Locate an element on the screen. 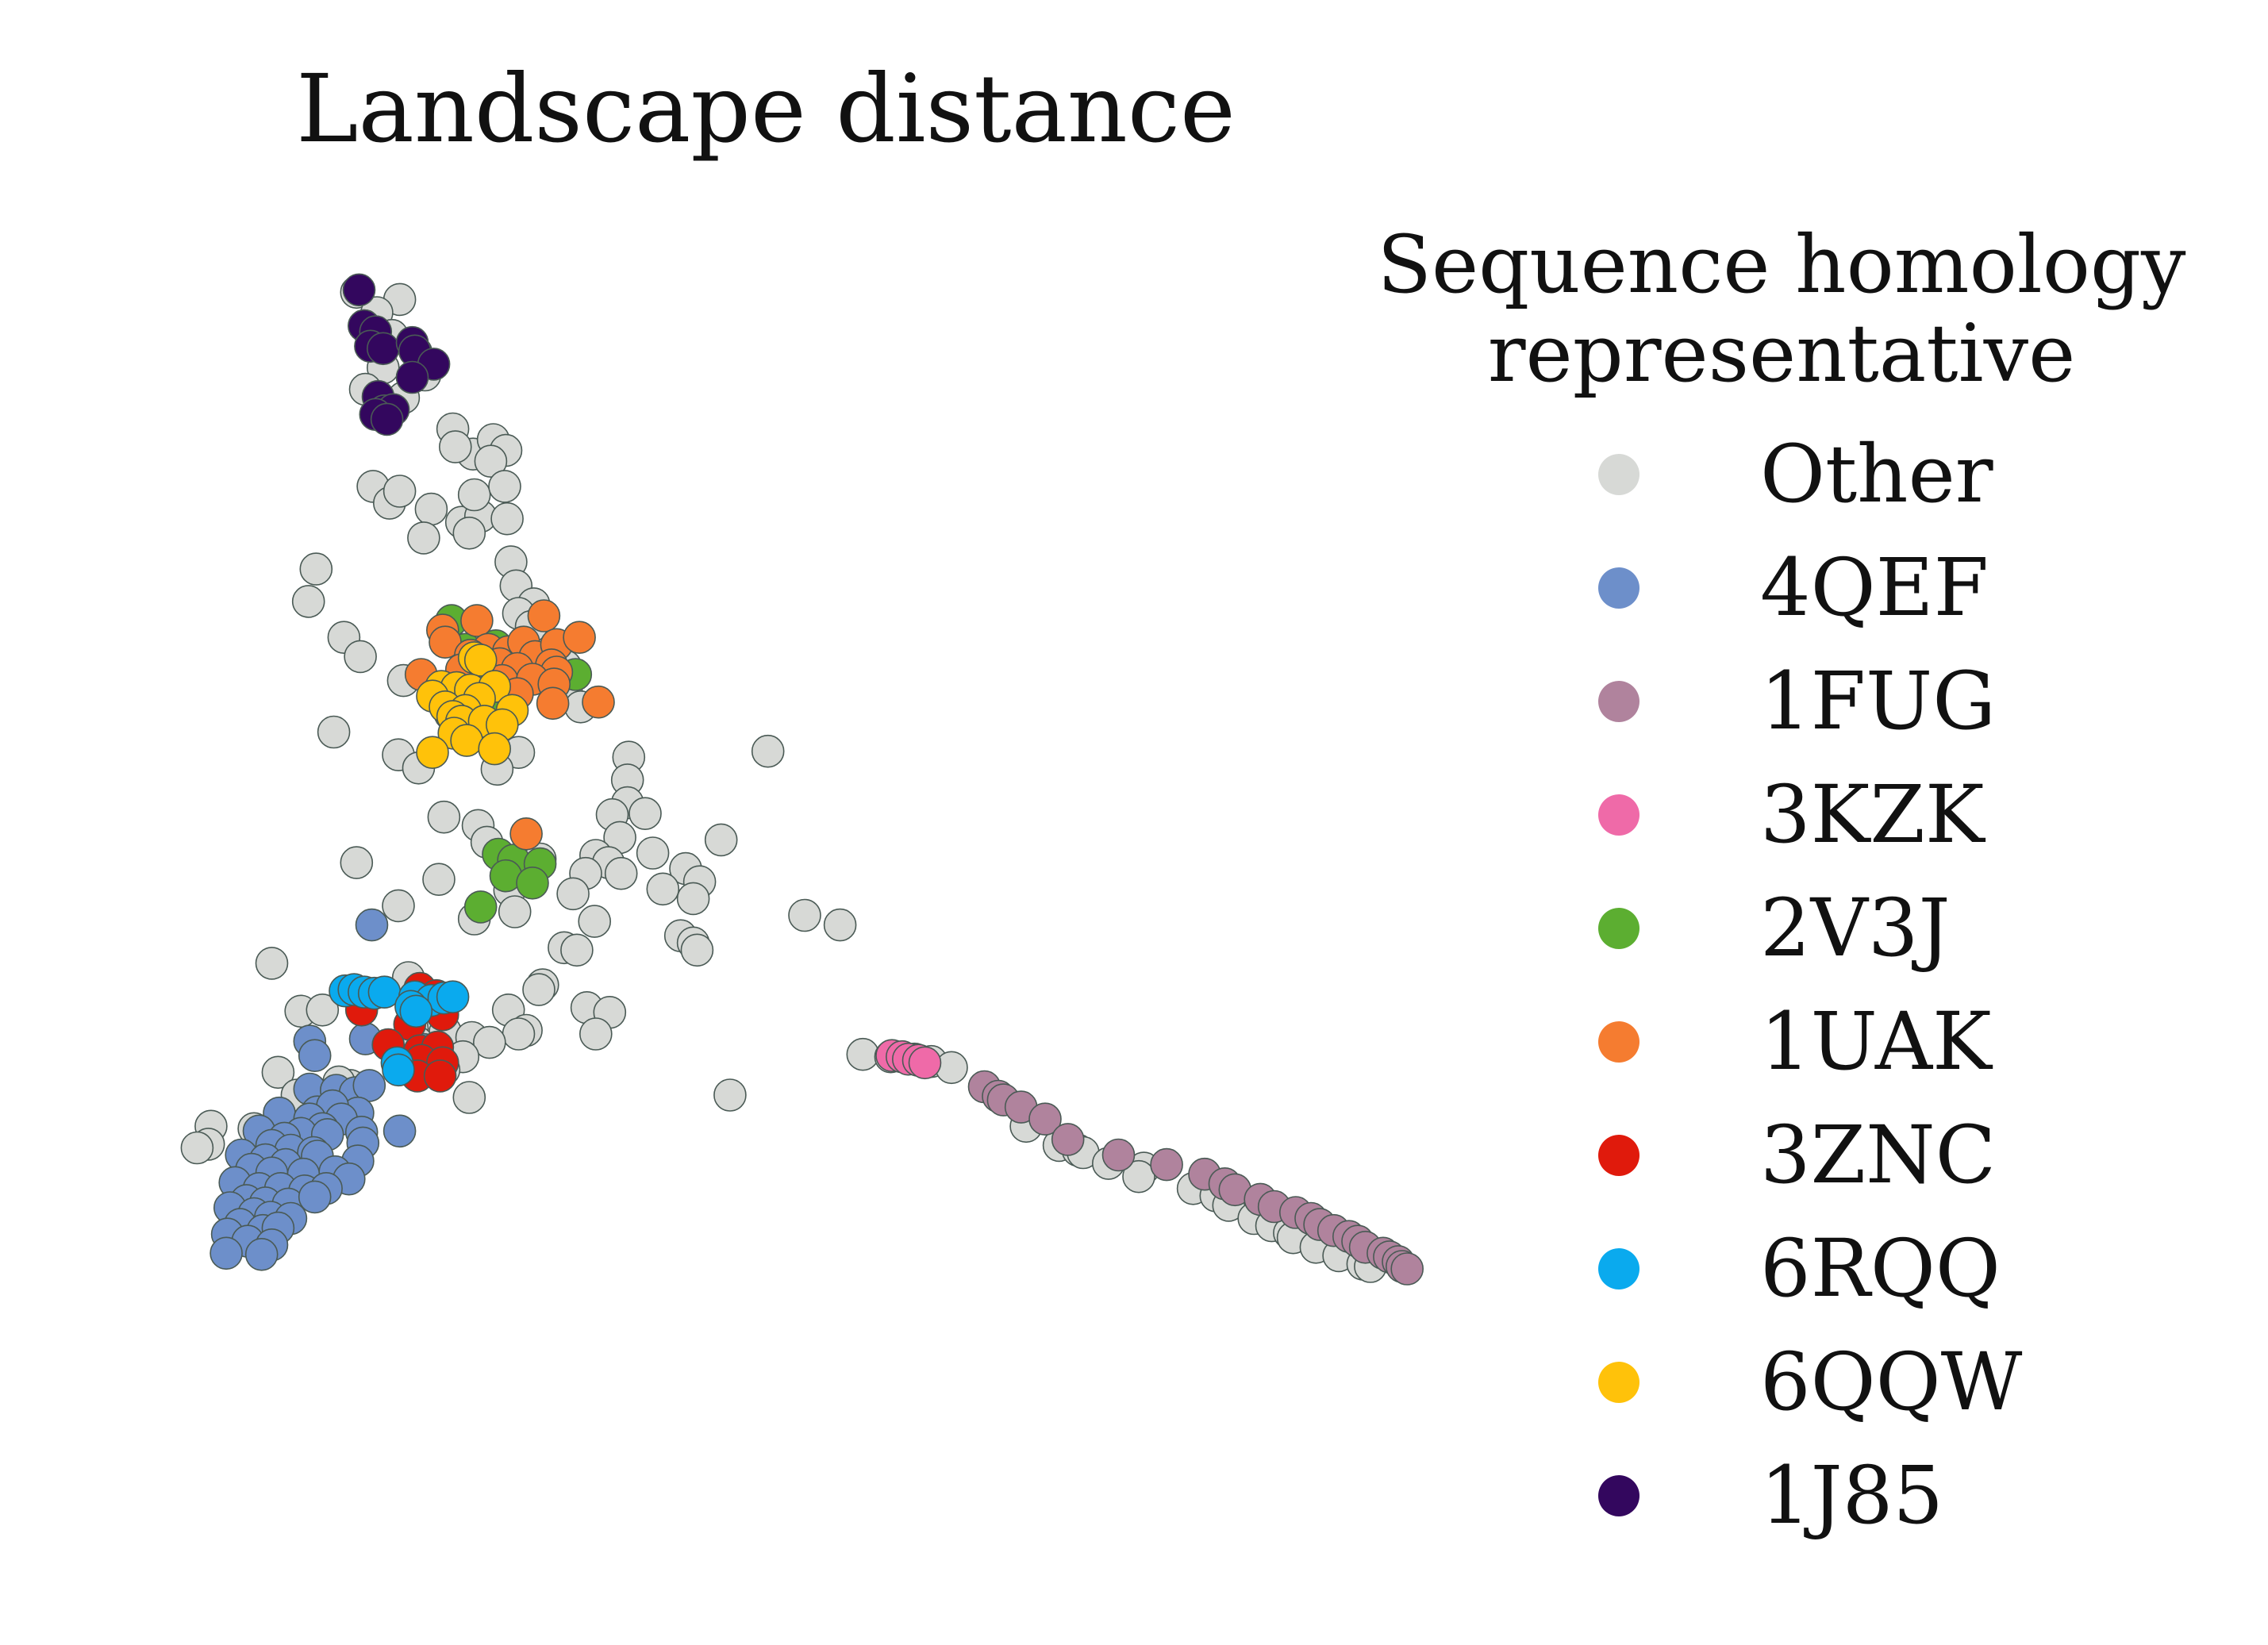 The width and height of the screenshot is (2268, 1645). legend-label-1uak: 1UAK is located at coordinates (1876, 1042).